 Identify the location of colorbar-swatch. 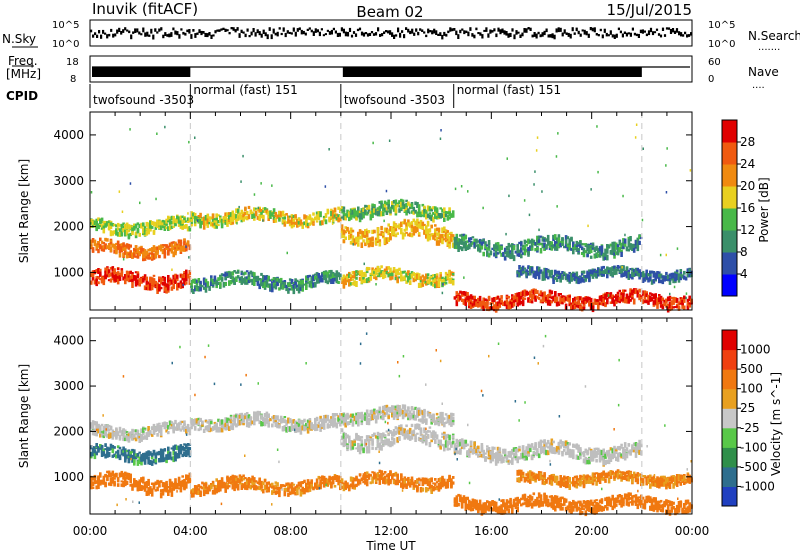
(729, 131).